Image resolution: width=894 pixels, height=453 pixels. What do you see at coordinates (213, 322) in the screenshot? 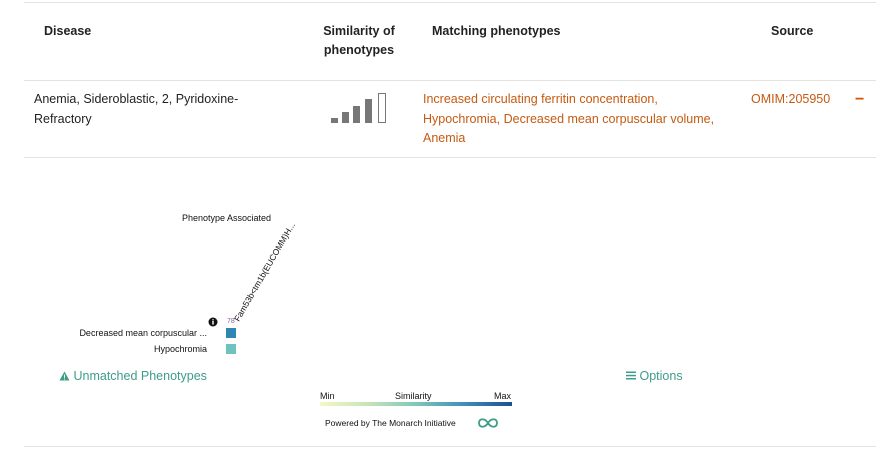
I see `info-icon` at bounding box center [213, 322].